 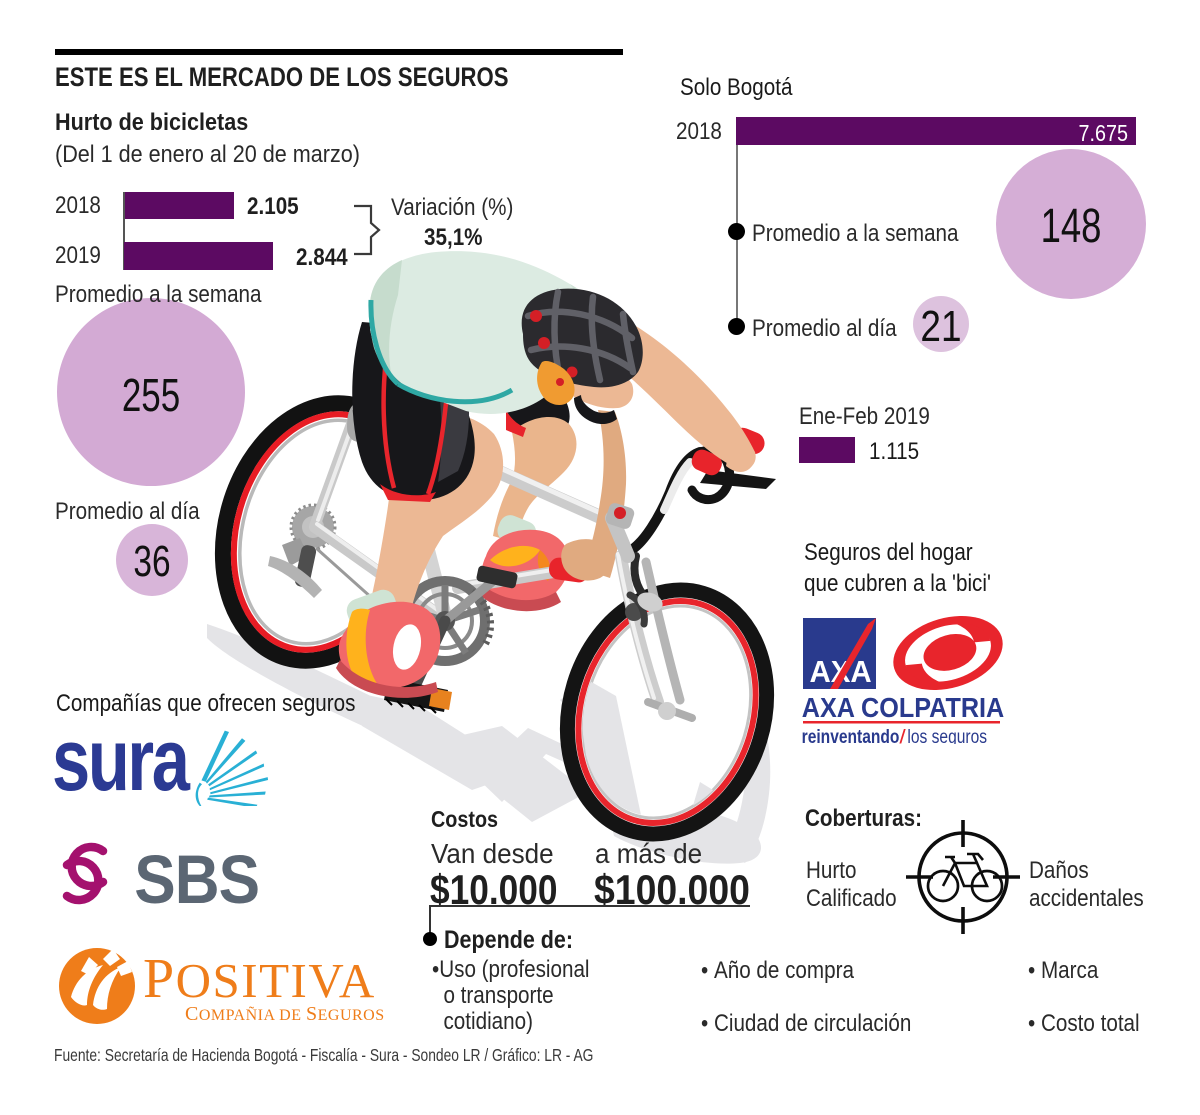 I want to click on svg-text: POSITIVA, so click(x=259, y=979).